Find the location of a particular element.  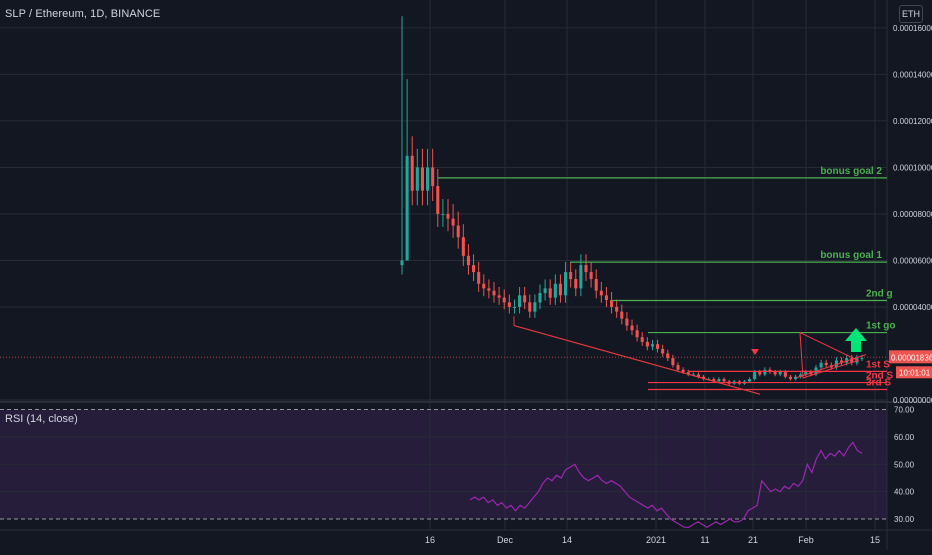

countdown-tag is located at coordinates (914, 372).